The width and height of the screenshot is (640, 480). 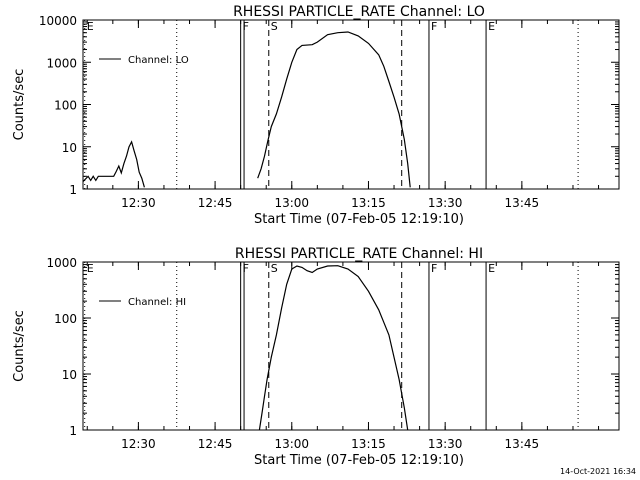 What do you see at coordinates (157, 302) in the screenshot?
I see `legend-entry: Channel: HI` at bounding box center [157, 302].